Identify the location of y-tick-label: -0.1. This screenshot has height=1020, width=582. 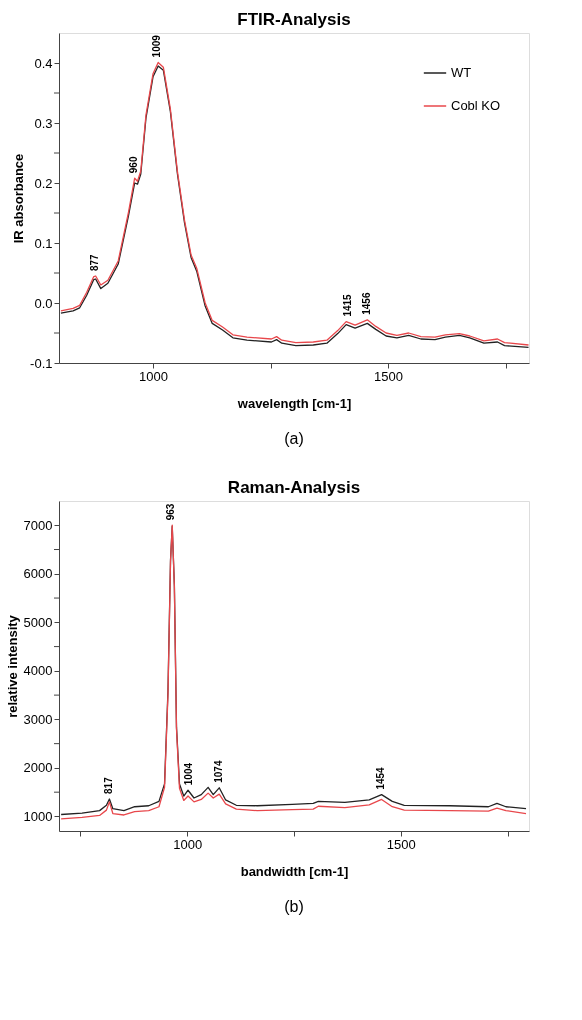
(41, 363).